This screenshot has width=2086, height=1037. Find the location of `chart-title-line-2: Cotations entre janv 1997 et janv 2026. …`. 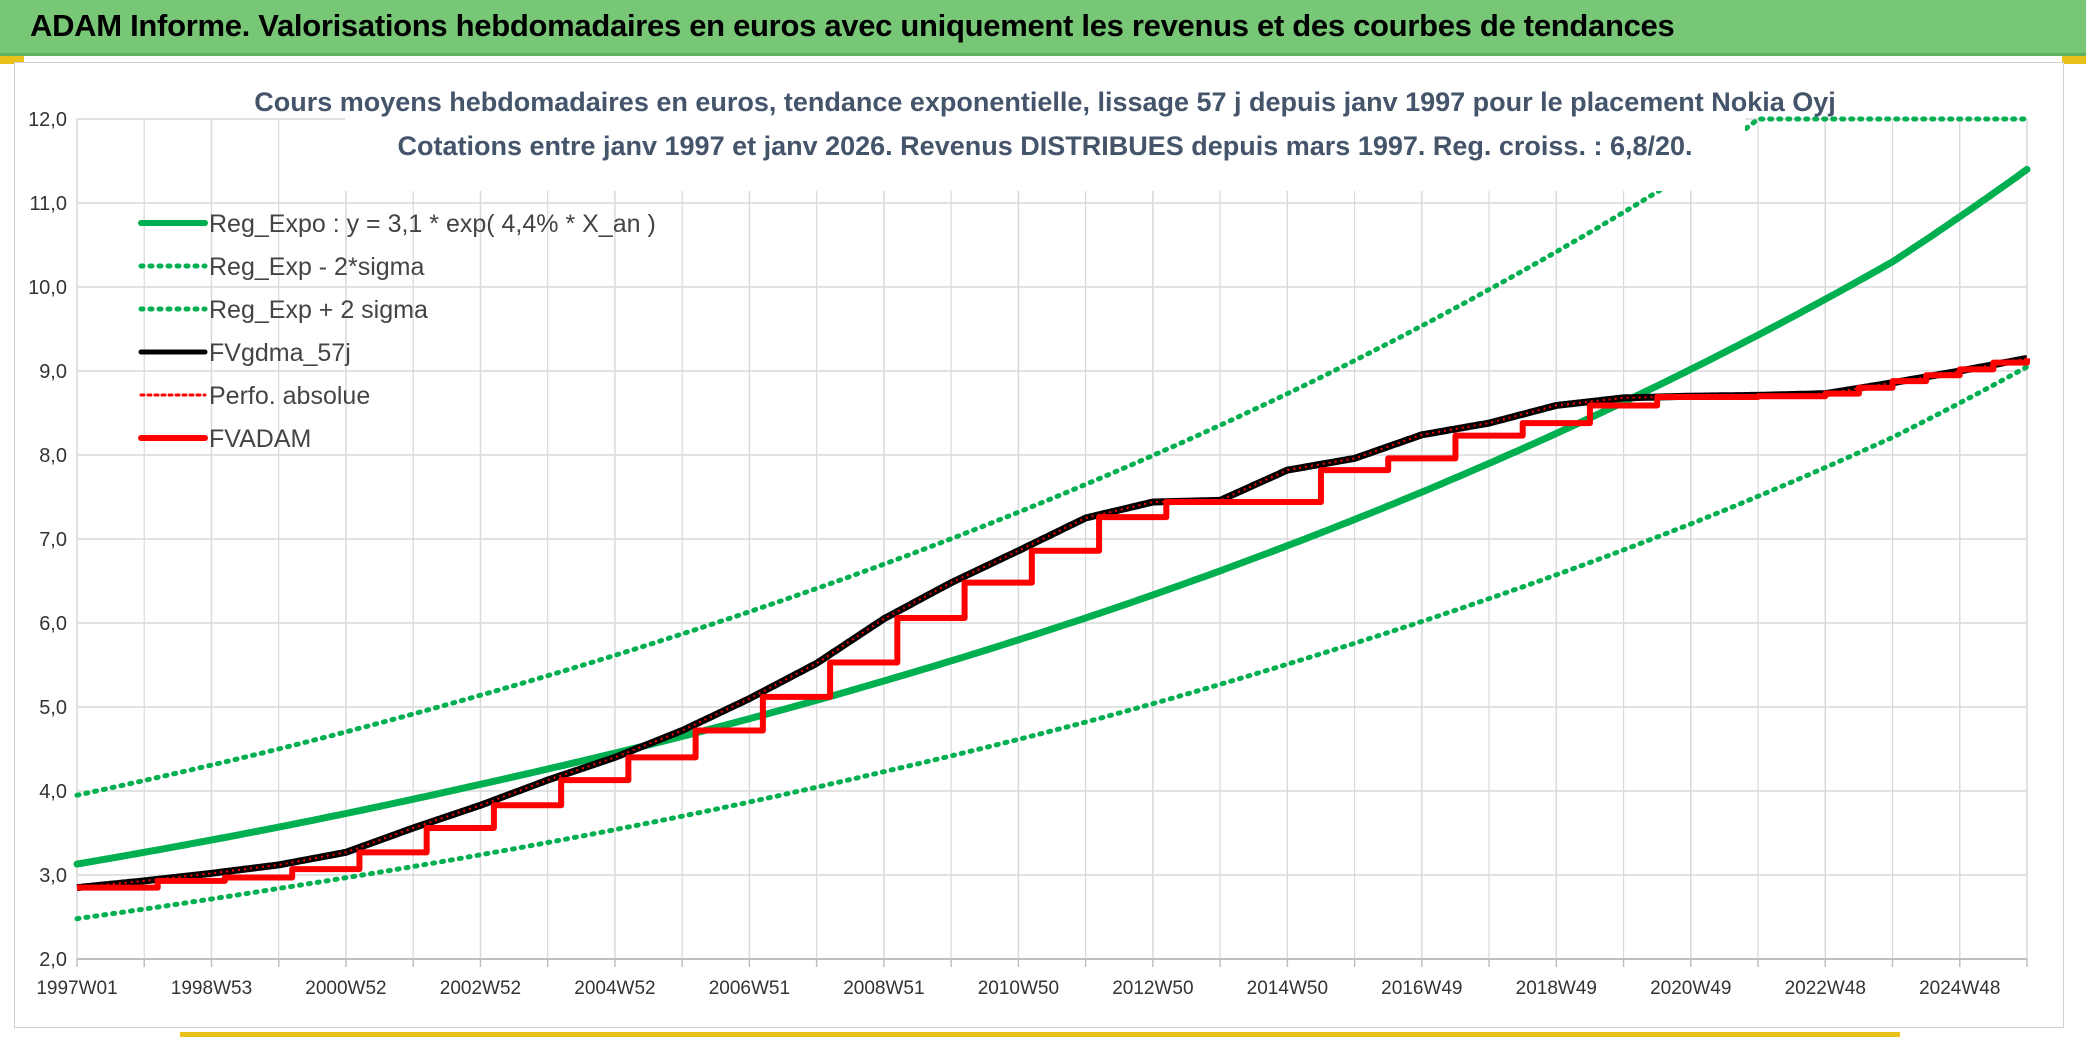

chart-title-line-2: Cotations entre janv 1997 et janv 2026. … is located at coordinates (1044, 146).